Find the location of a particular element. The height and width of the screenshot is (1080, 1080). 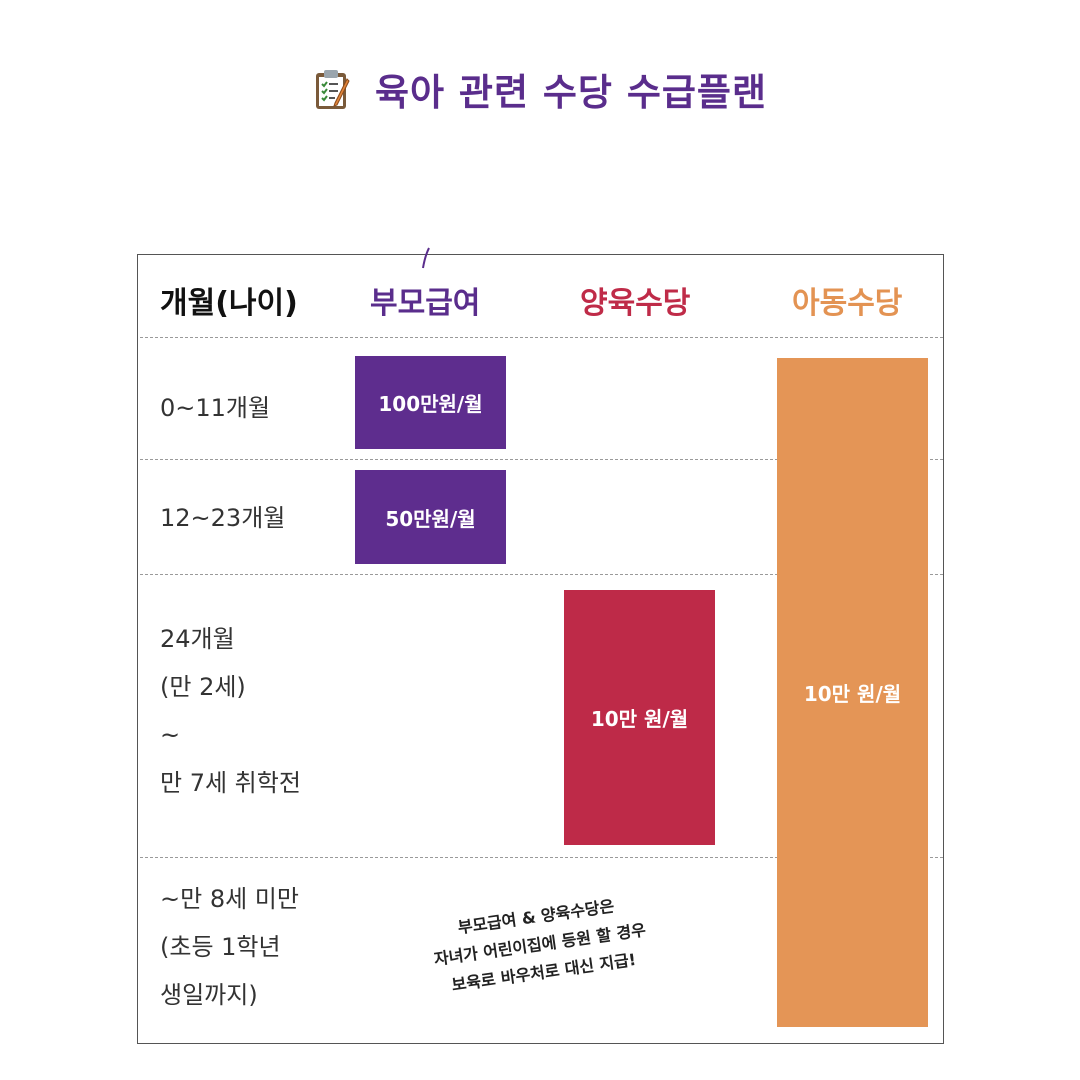

bar-label: 100만원/월 is located at coordinates (430, 404).